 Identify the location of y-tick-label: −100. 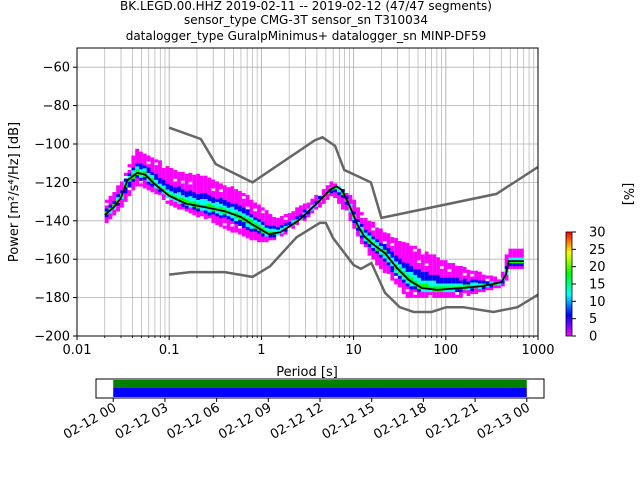
(52, 145).